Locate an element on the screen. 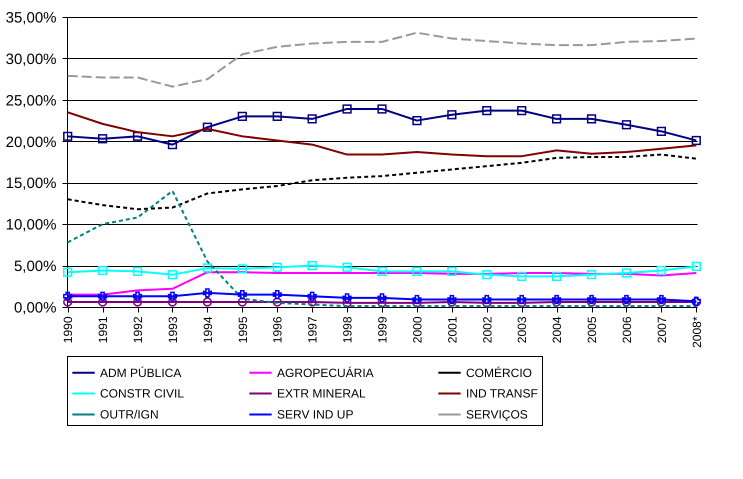  legend-label: IND TRANSF is located at coordinates (502, 393).